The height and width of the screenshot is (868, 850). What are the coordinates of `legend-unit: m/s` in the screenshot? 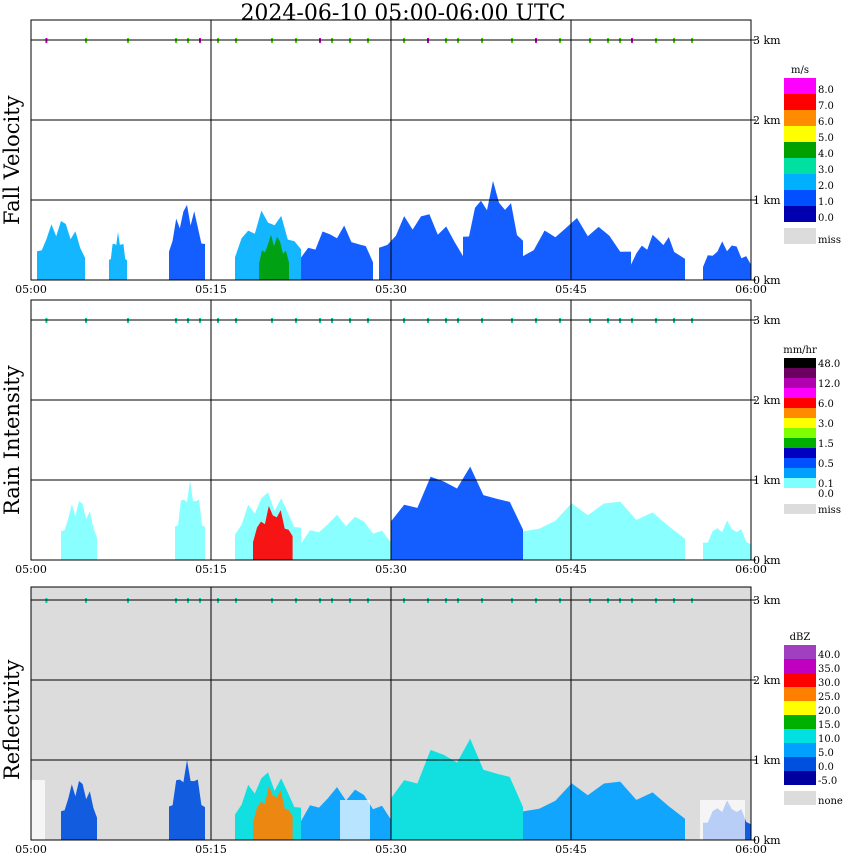 It's located at (800, 70).